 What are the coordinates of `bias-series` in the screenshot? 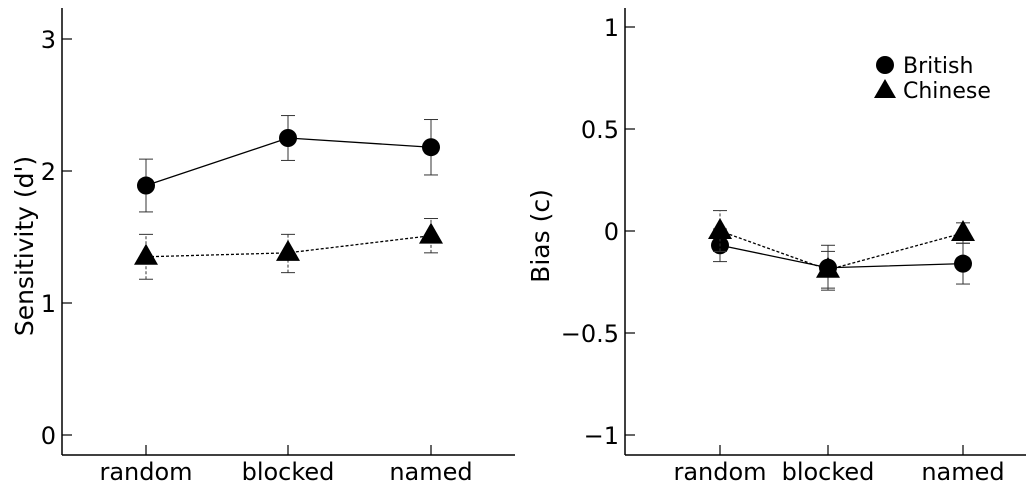 It's located at (841, 250).